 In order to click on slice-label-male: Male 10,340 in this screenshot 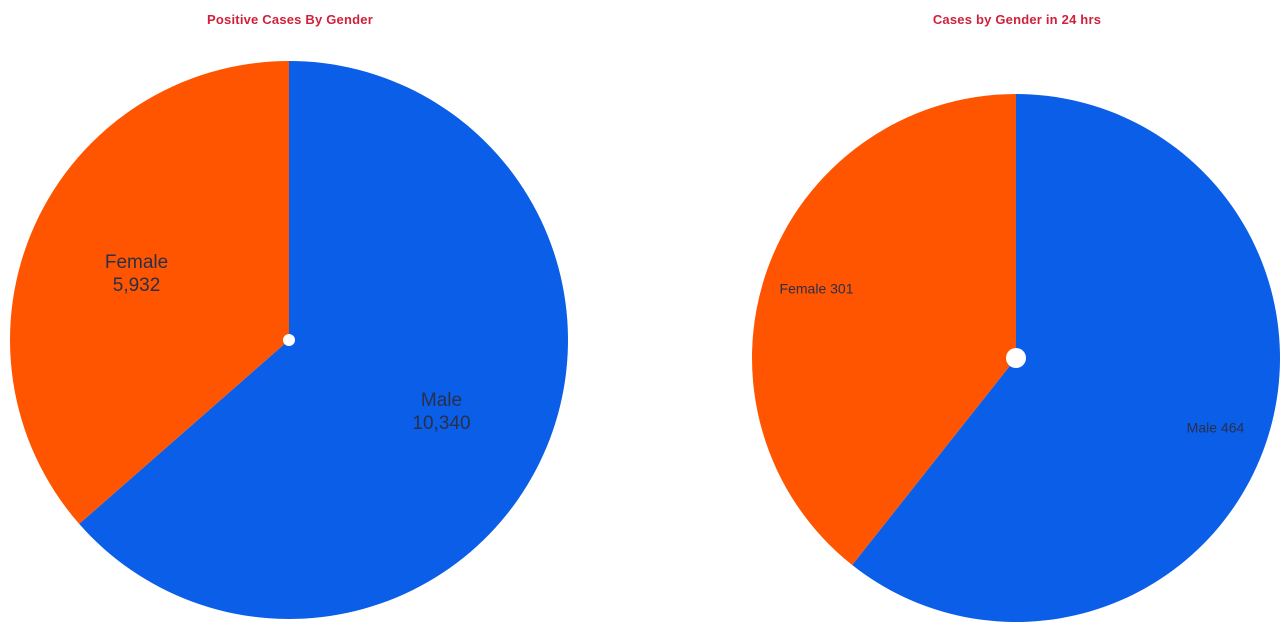, I will do `click(441, 412)`.